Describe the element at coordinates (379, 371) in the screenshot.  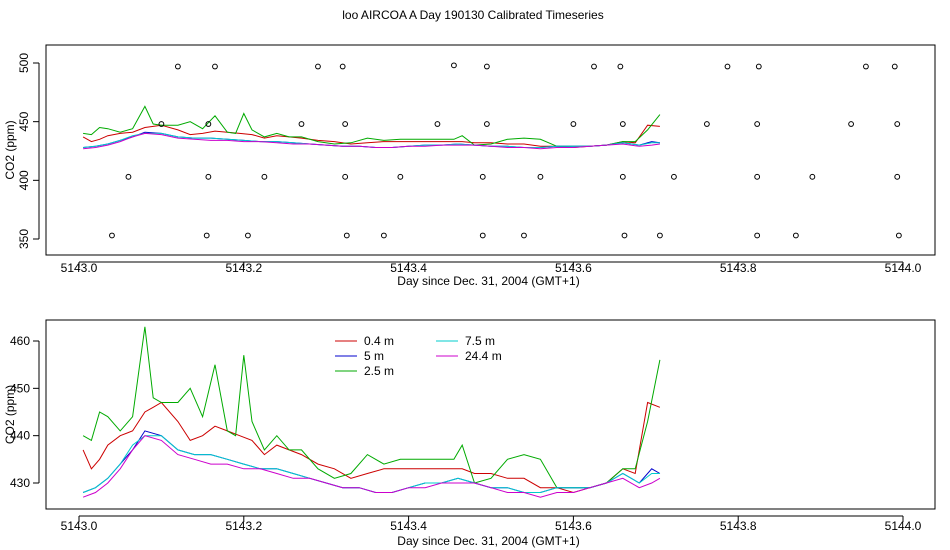
I see `legend-label: 2.5 m` at that location.